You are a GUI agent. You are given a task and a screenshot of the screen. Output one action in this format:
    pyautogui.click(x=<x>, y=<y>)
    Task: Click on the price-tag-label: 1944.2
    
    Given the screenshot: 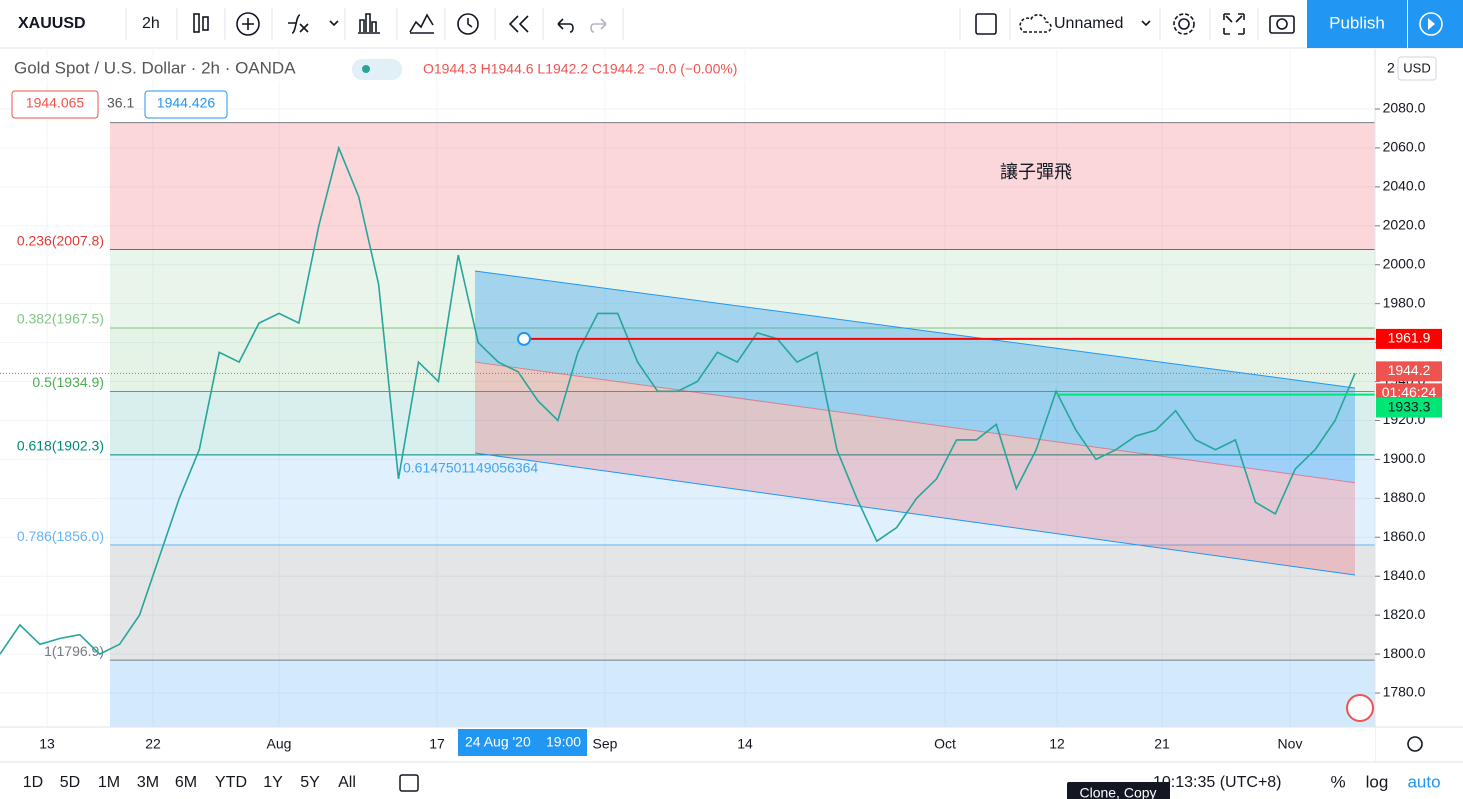 What is the action you would take?
    pyautogui.click(x=1409, y=370)
    